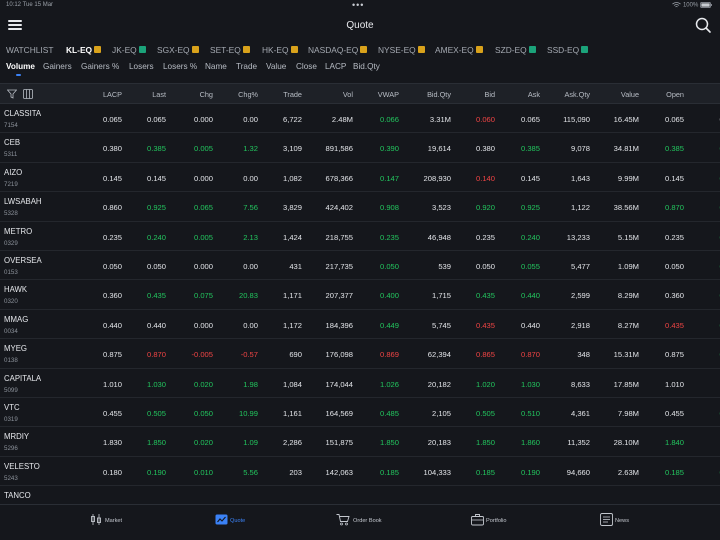  Describe the element at coordinates (292, 94) in the screenshot. I see `column-header-trade: Trade` at that location.